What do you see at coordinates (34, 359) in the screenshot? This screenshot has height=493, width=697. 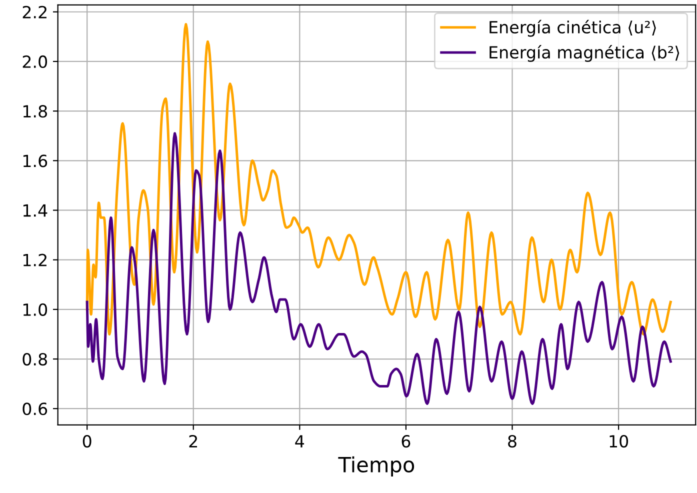 I see `y-tick-label: 0.8` at bounding box center [34, 359].